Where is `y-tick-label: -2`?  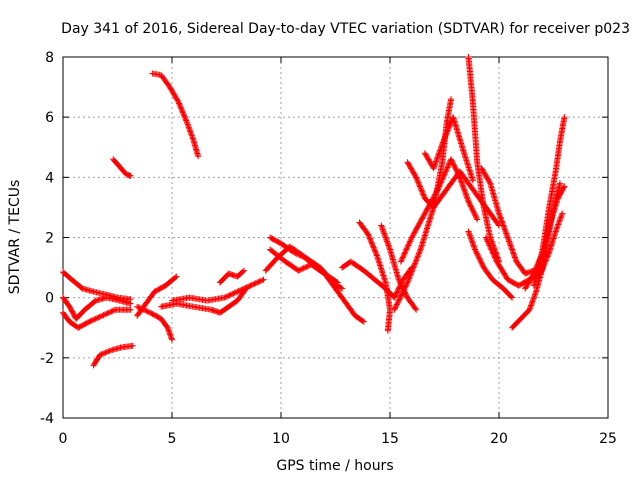 y-tick-label: -2 is located at coordinates (47, 359).